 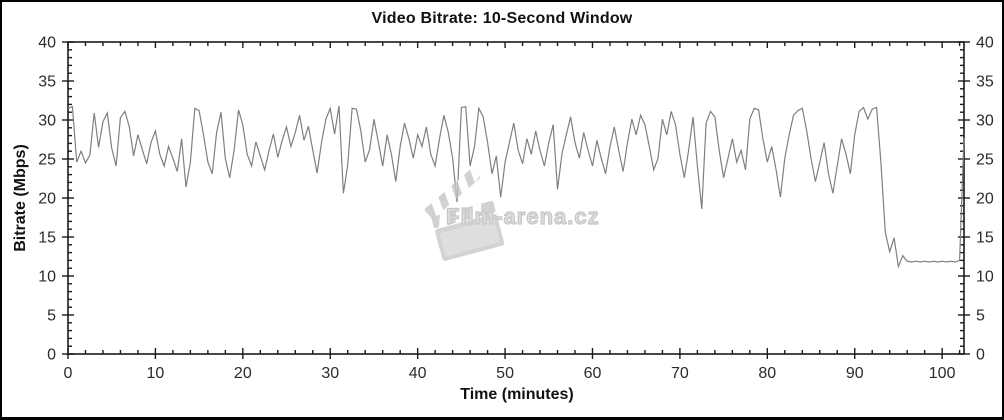 What do you see at coordinates (47, 43) in the screenshot?
I see `y-tick-label-left: 40` at bounding box center [47, 43].